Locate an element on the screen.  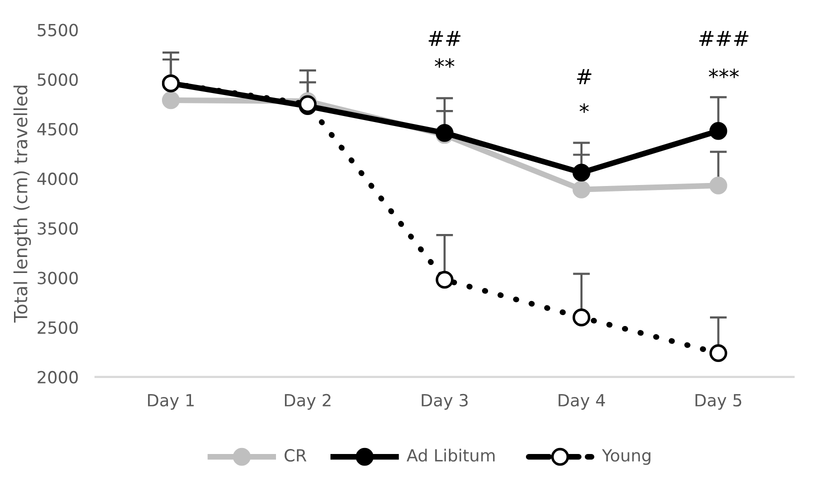
y-tick-label: 4000 is located at coordinates (57, 179).